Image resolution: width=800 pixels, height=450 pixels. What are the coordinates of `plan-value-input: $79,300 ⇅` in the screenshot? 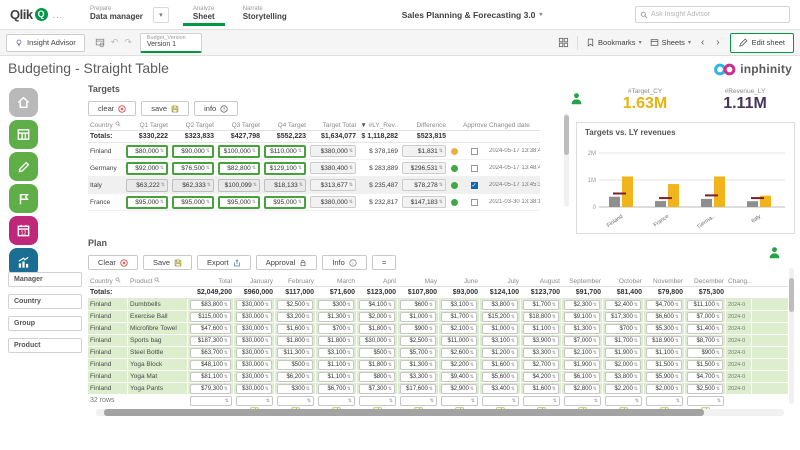 It's located at (210, 388).